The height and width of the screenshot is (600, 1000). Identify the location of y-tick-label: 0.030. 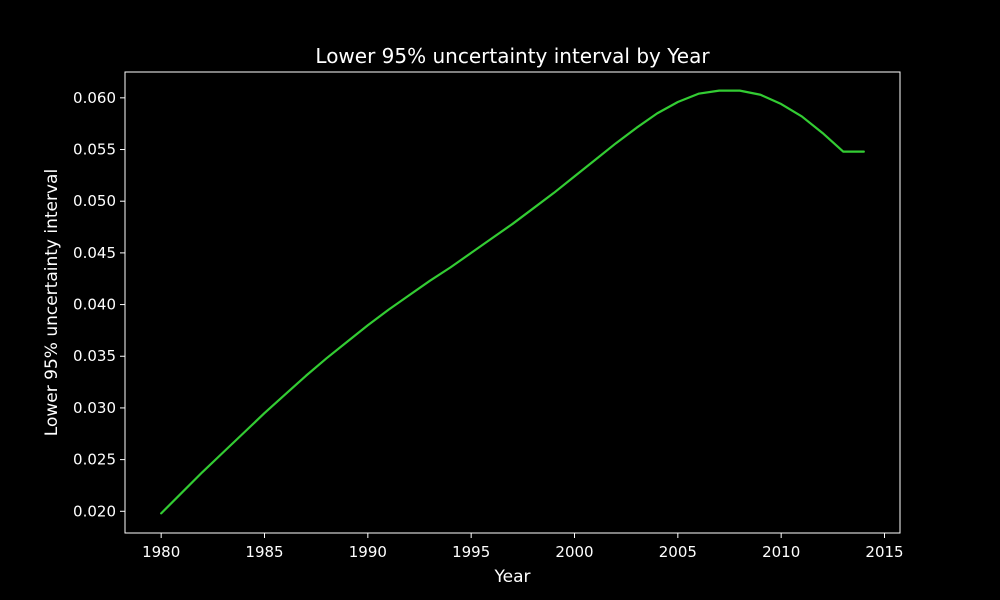
(94, 408).